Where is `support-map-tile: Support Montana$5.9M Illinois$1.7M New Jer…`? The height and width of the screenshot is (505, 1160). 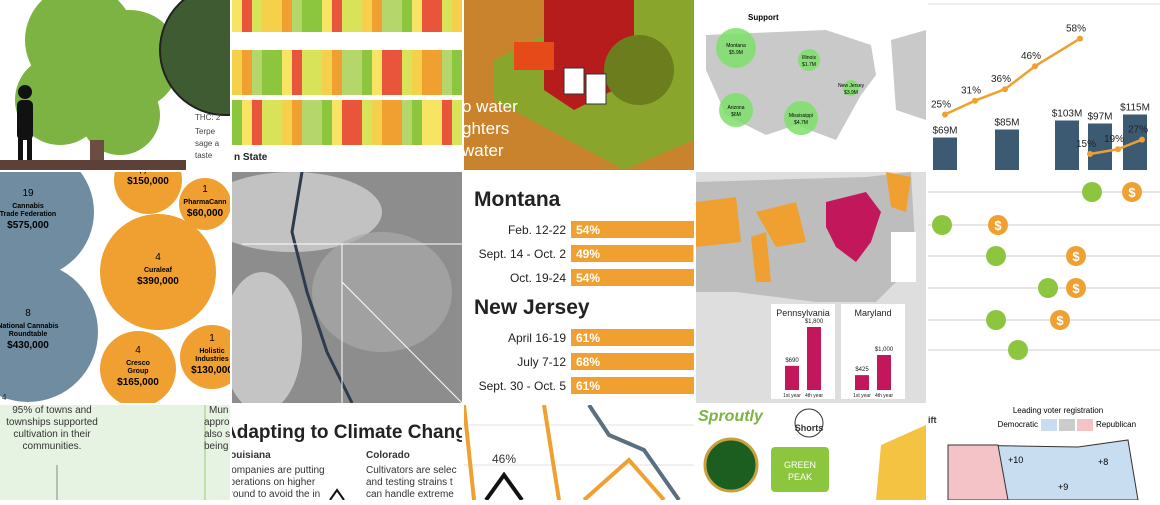
support-map-tile: Support Montana$5.9M Illinois$1.7M New Jer… is located at coordinates (811, 85).